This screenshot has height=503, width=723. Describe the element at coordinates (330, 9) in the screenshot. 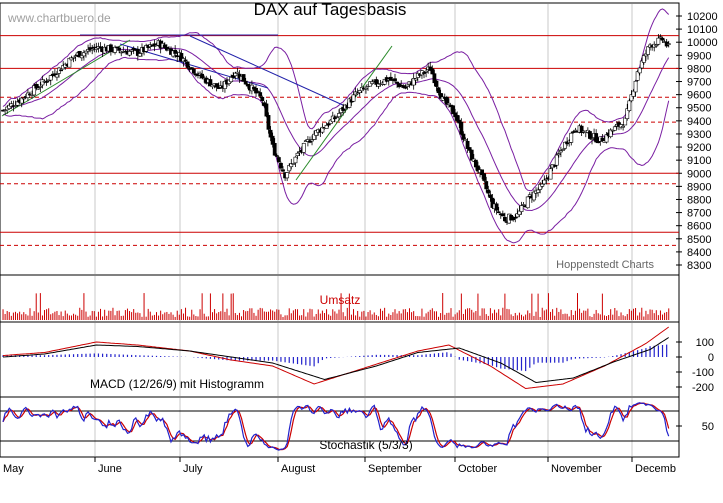

I see `chart-title: DAX auf Tagesbasis` at that location.